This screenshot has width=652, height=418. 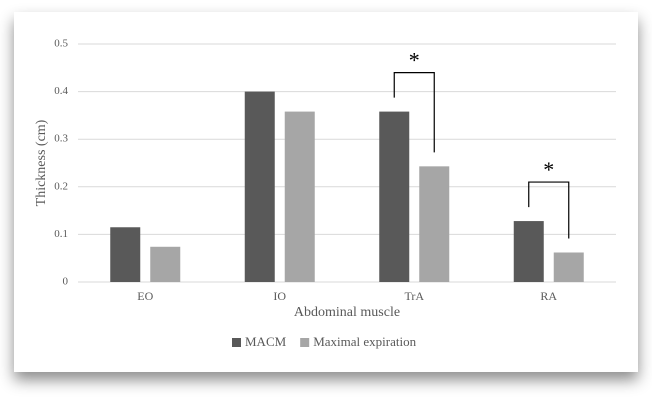 What do you see at coordinates (61, 44) in the screenshot?
I see `y-tick-label: 0.5` at bounding box center [61, 44].